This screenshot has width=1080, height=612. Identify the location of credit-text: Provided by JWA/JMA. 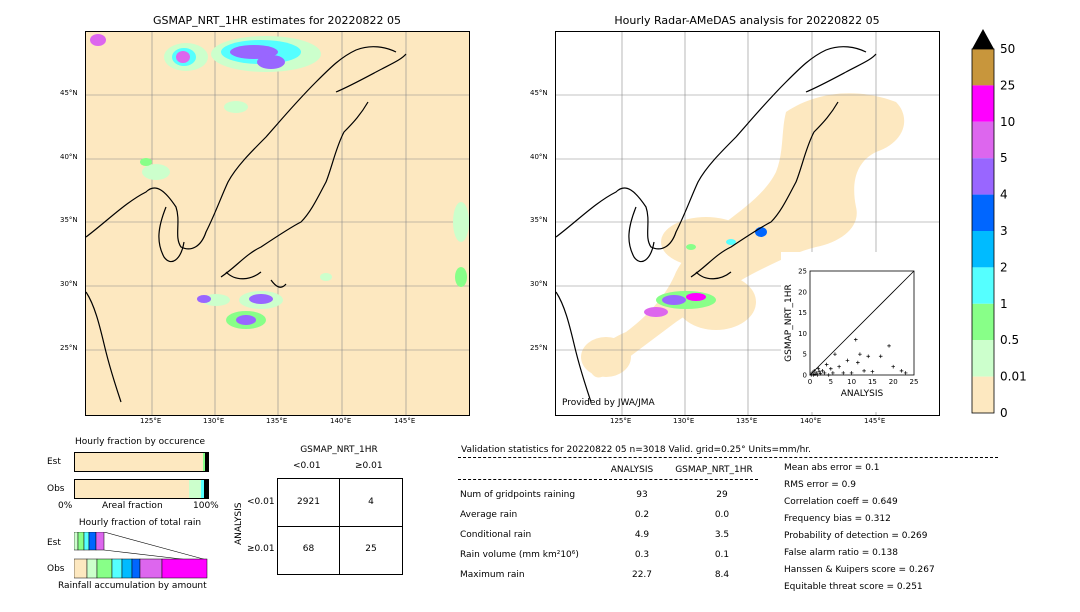
(608, 403).